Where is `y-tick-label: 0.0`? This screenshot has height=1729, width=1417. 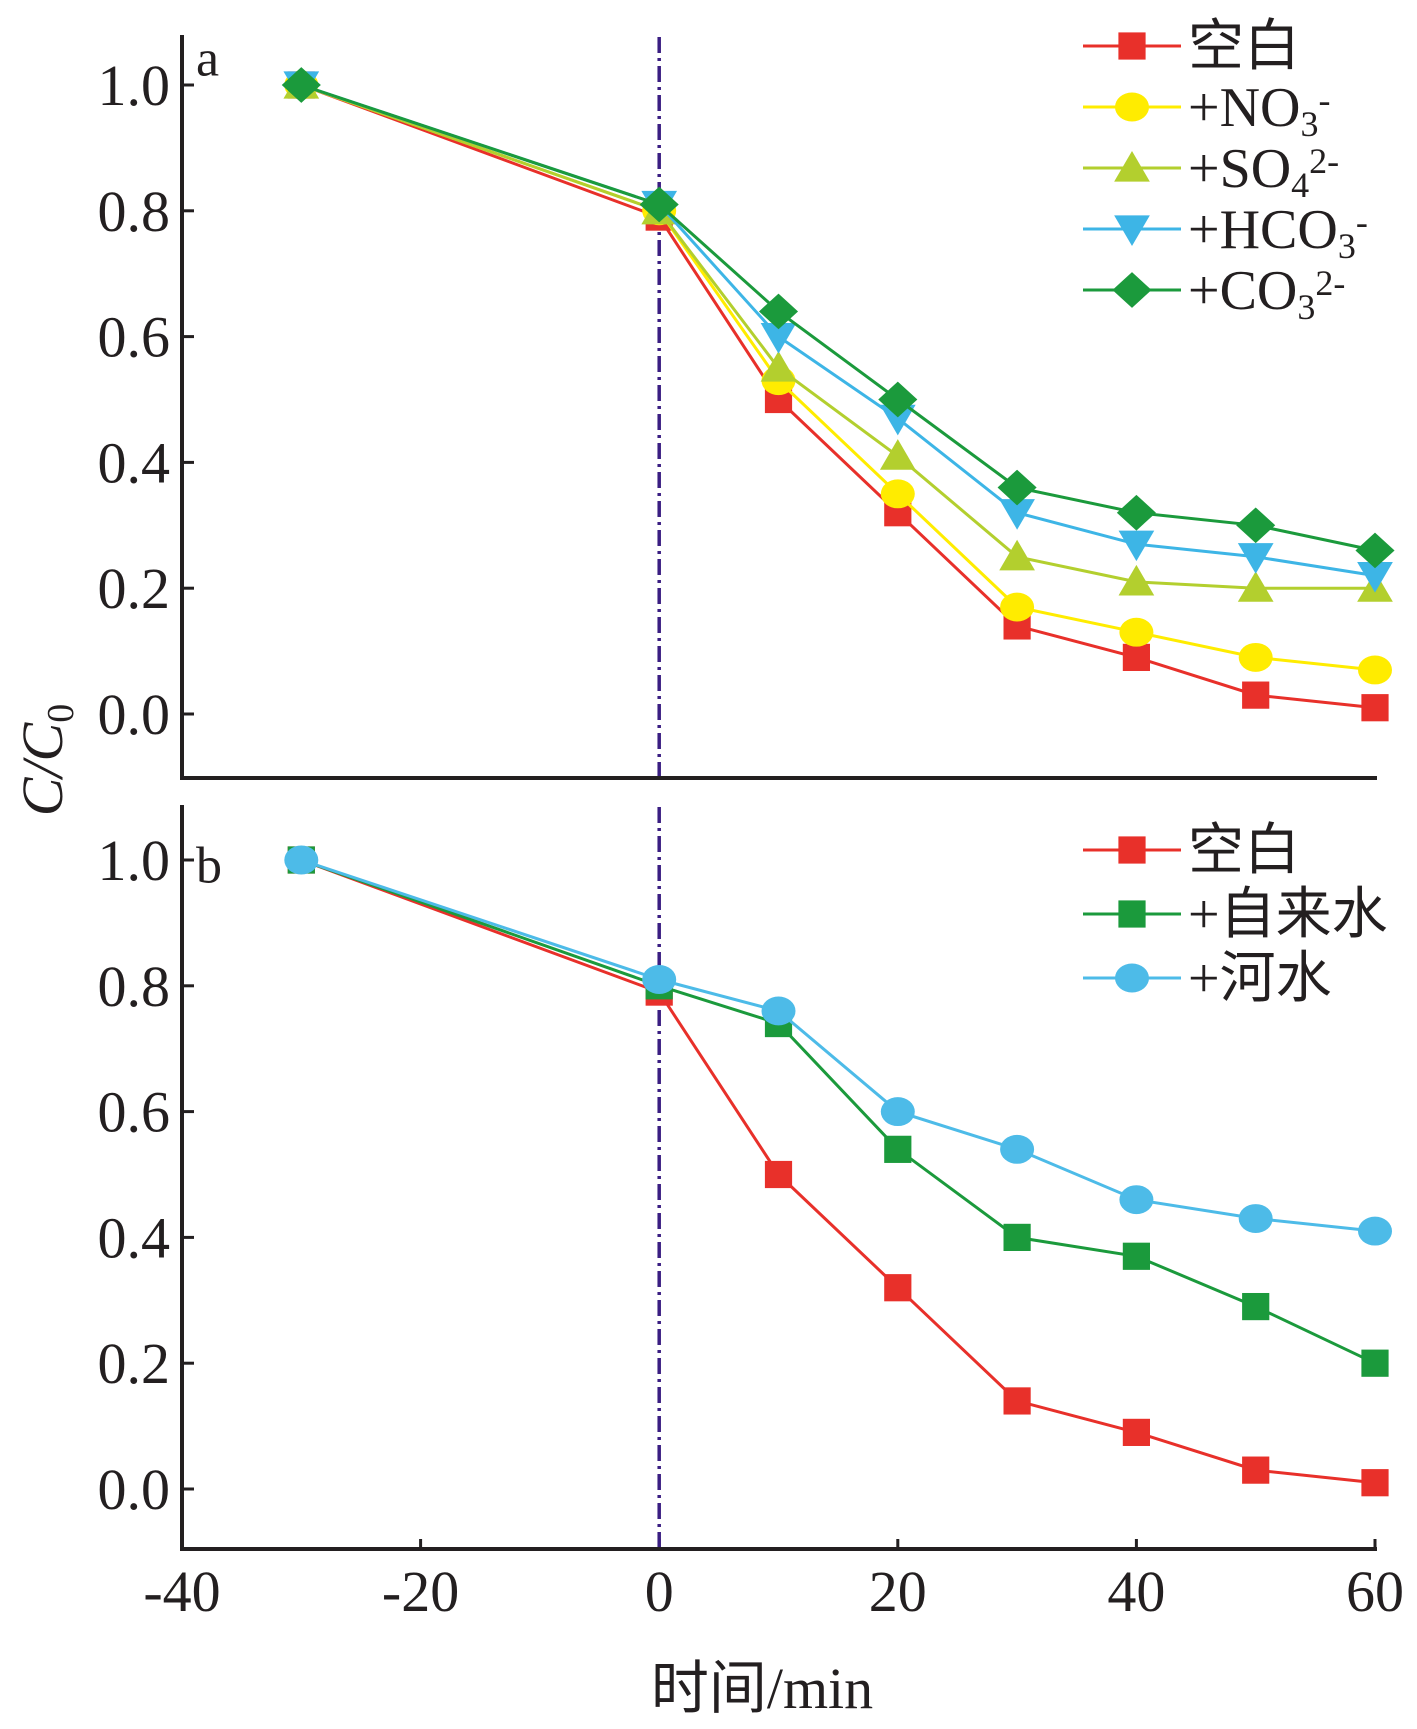 y-tick-label: 0.0 is located at coordinates (134, 1489).